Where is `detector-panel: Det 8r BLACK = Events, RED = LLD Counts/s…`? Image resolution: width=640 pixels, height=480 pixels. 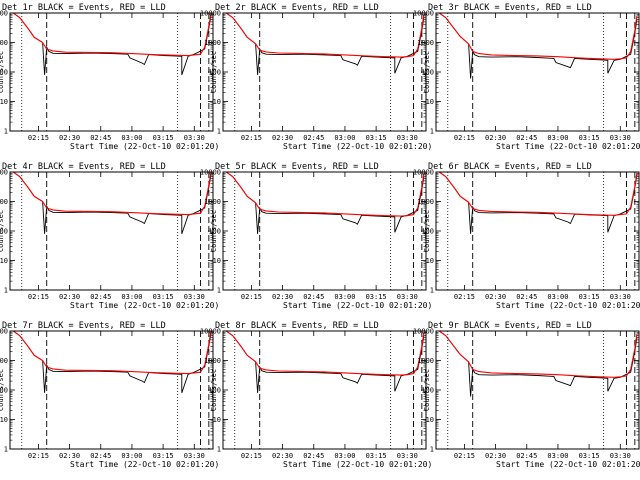 detector-panel: Det 8r BLACK = Events, RED = LLD Counts/s… is located at coordinates (316, 395).